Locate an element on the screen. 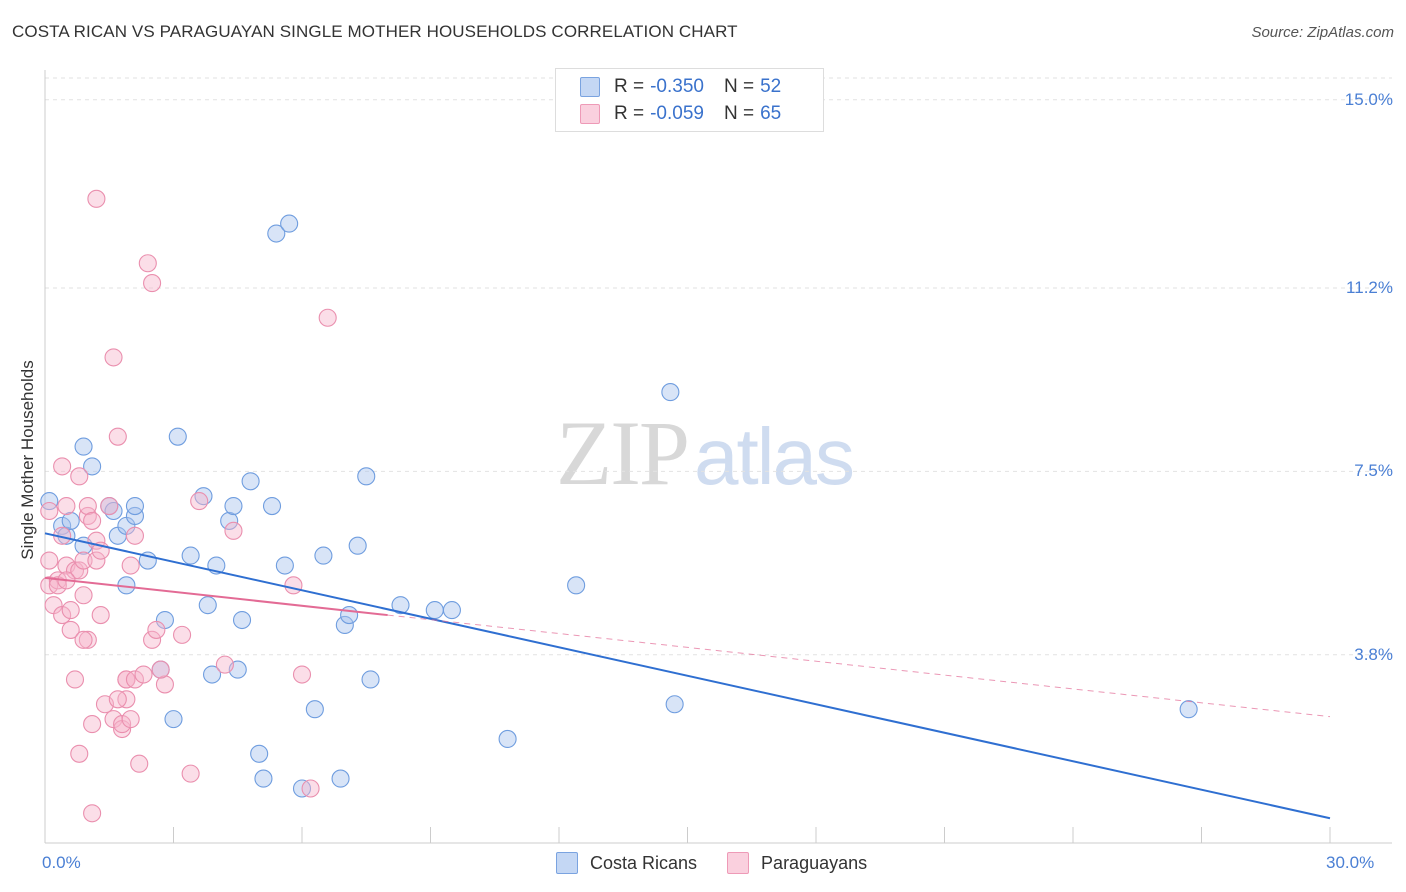  y-axis-label: Single Mother Households is located at coordinates (27, 460).